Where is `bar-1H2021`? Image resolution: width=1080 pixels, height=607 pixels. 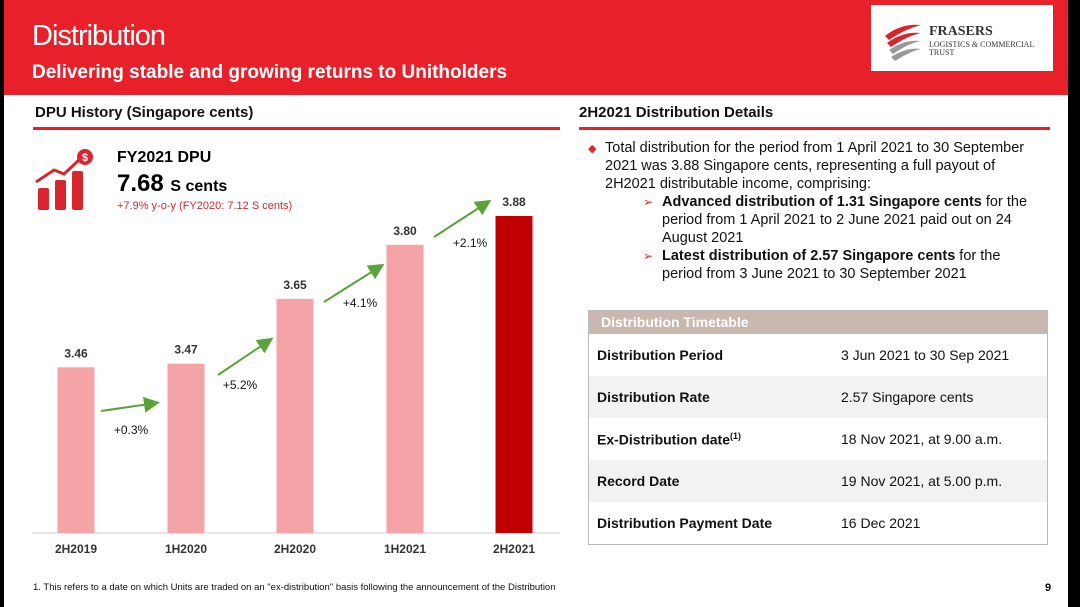 bar-1H2021 is located at coordinates (405, 388).